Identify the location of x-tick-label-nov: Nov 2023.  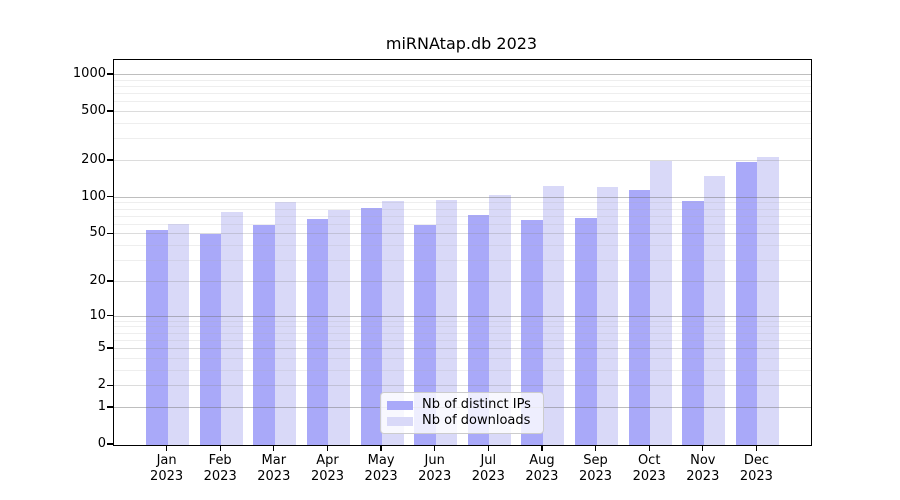
(703, 468).